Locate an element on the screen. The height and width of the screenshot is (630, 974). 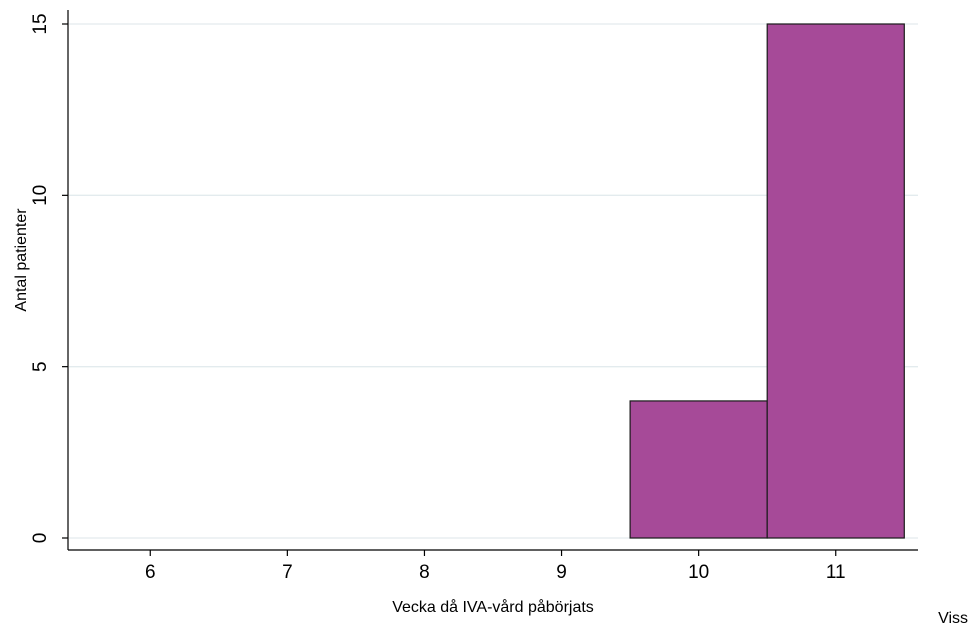
y-tick-label-3: 15 is located at coordinates (40, 23).